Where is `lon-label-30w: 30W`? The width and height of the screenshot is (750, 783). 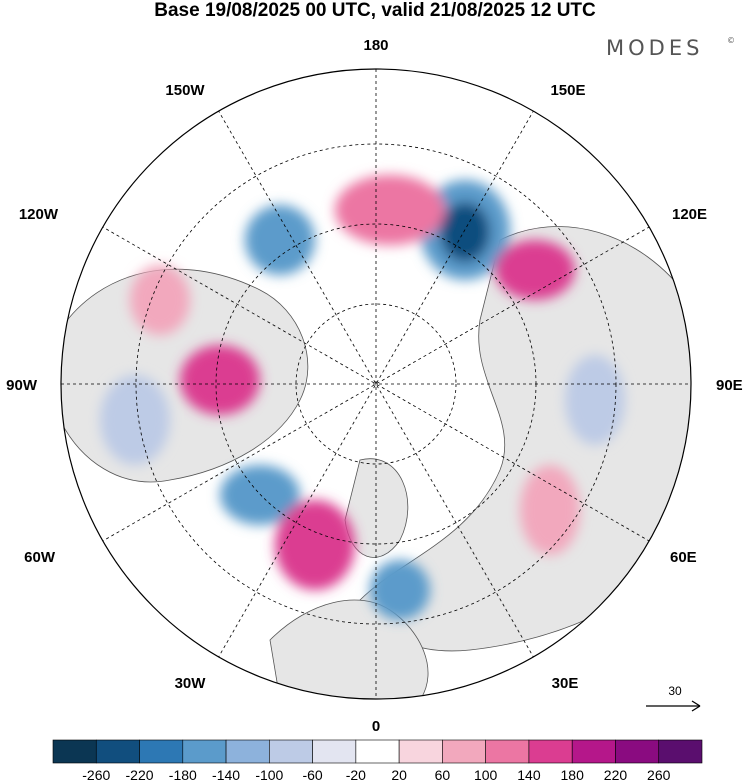 lon-label-30w: 30W is located at coordinates (191, 683).